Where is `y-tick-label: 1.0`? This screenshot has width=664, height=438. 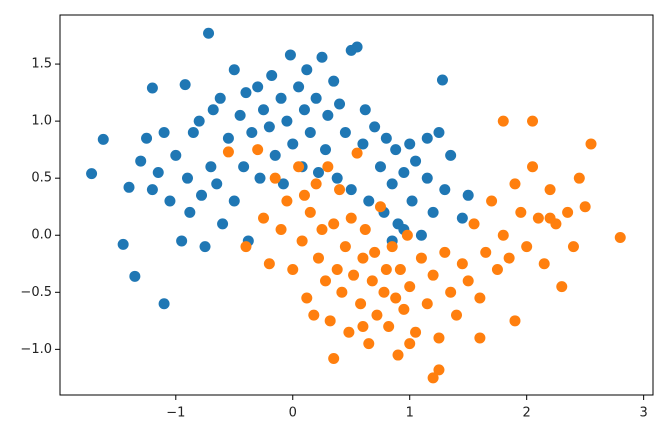 y-tick-label: 1.0 is located at coordinates (41, 121).